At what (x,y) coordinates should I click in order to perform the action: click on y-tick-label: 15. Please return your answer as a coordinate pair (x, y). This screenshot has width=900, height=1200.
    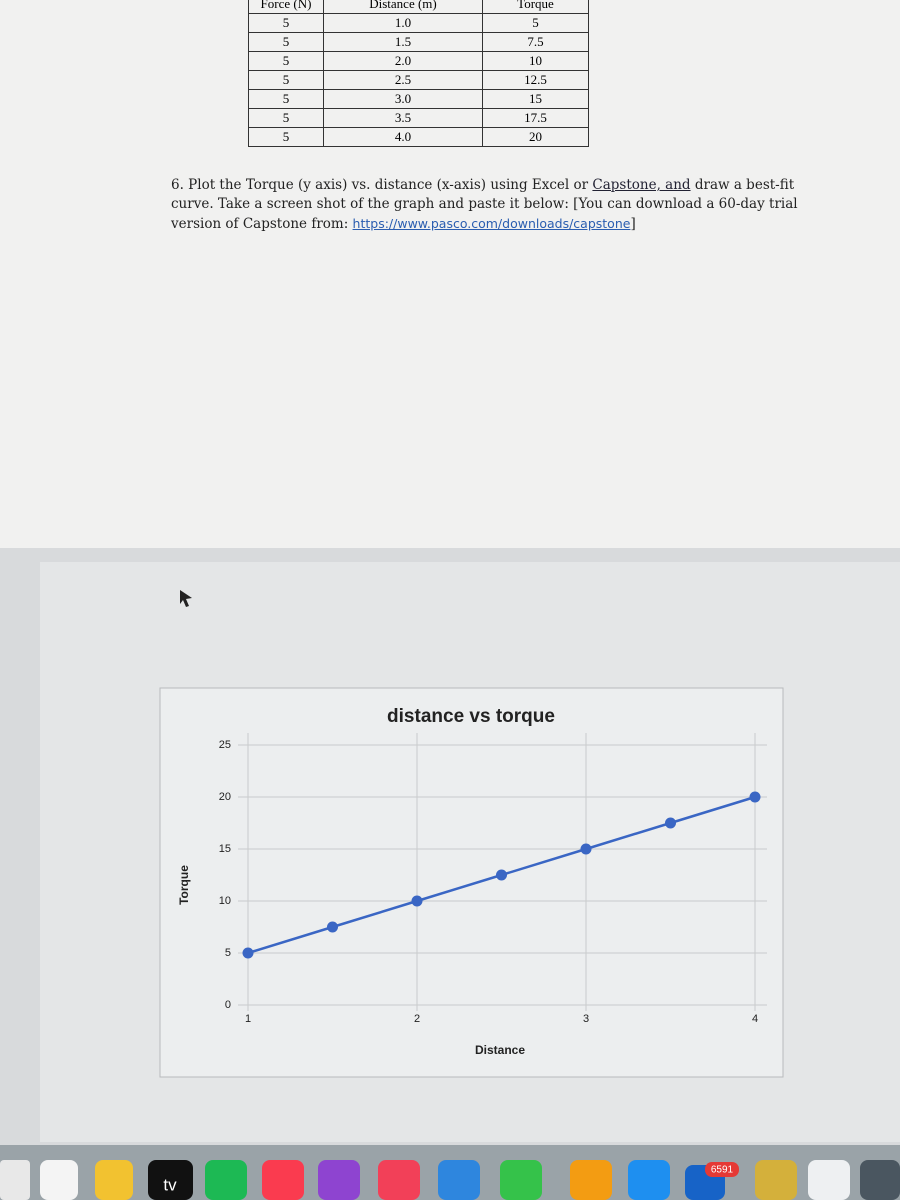
    Looking at the image, I should click on (225, 849).